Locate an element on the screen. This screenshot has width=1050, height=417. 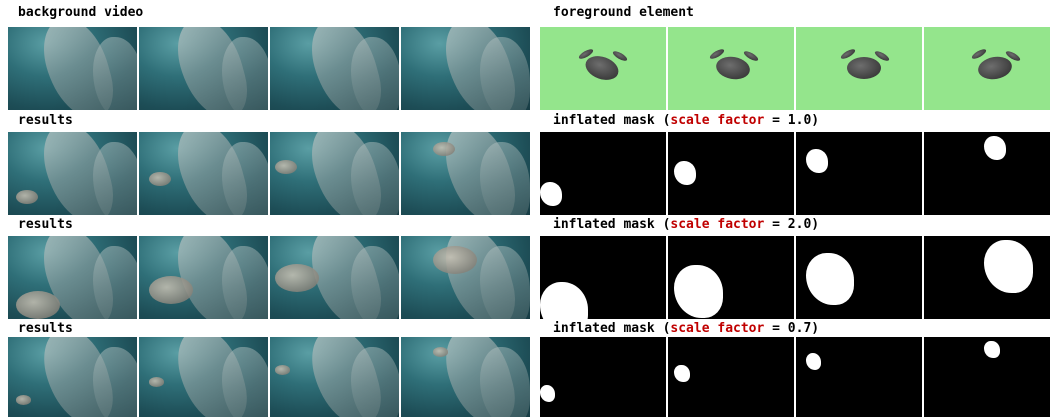
row-label: inflated mask (scale factor = 1.0) is located at coordinates (686, 121).